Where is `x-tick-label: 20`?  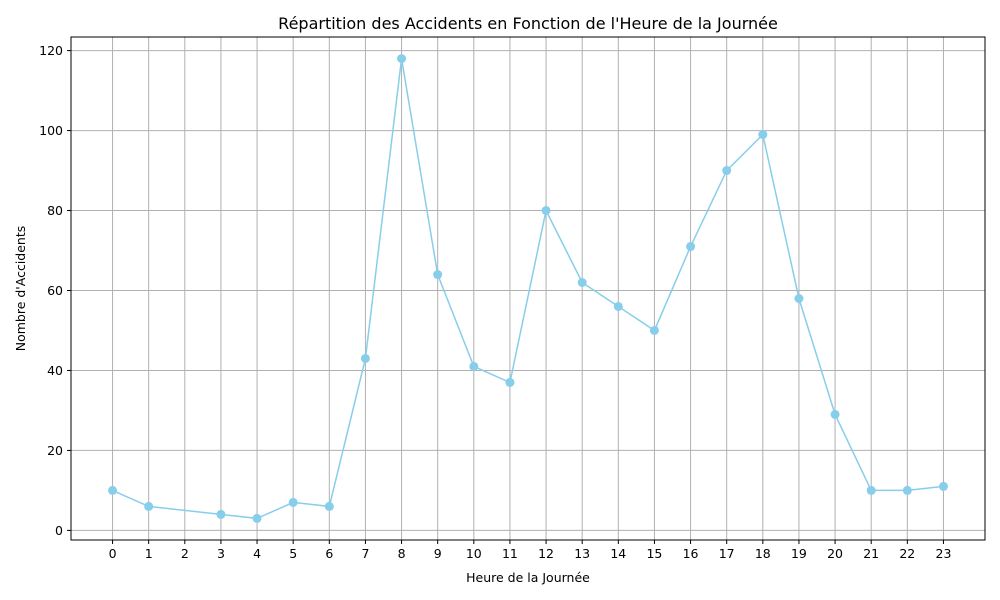 x-tick-label: 20 is located at coordinates (835, 553).